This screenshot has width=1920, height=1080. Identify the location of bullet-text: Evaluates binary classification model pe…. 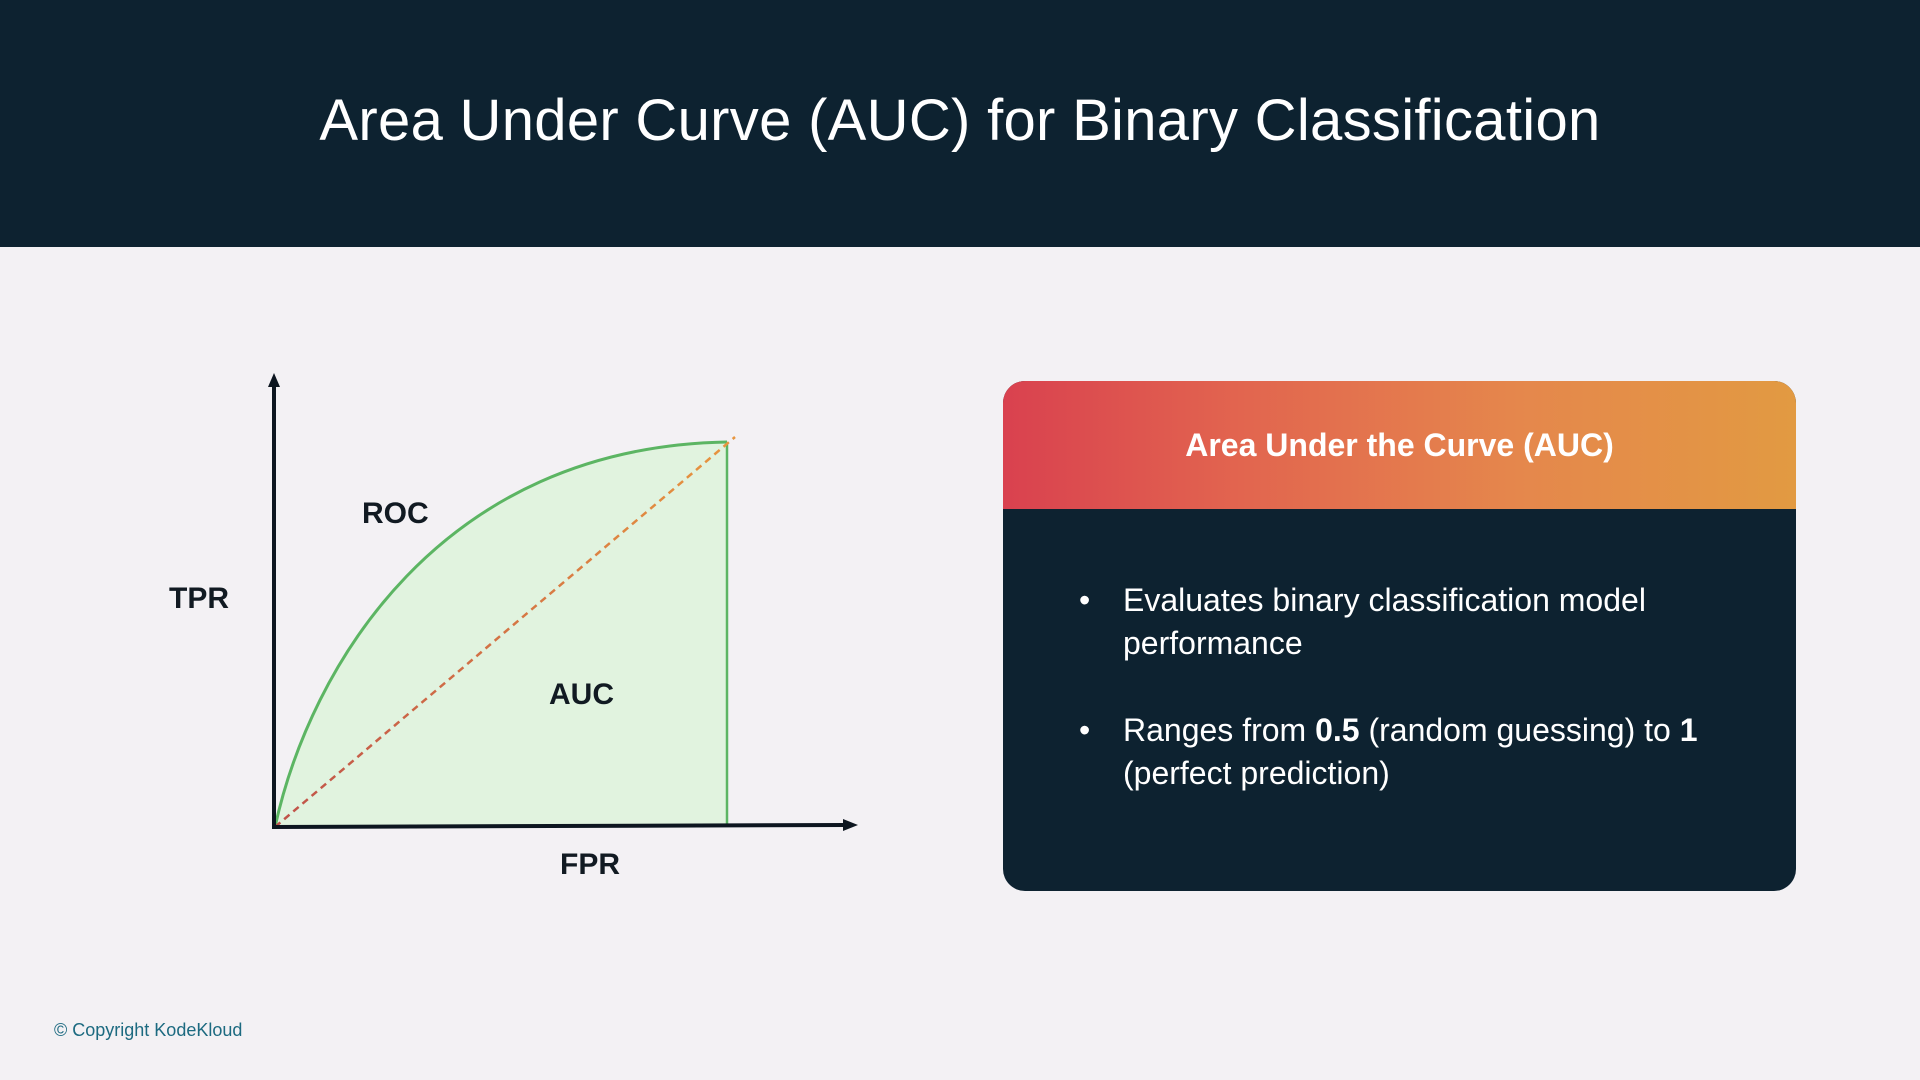
(1429, 622).